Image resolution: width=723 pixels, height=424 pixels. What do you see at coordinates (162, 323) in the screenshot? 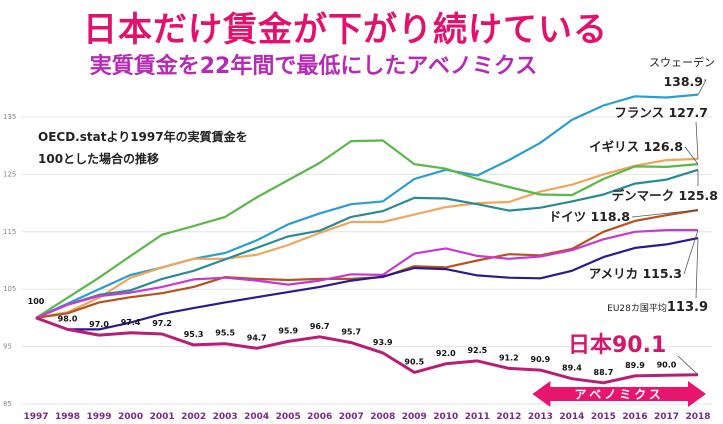
I see `japan-data-label: 97.2` at bounding box center [162, 323].